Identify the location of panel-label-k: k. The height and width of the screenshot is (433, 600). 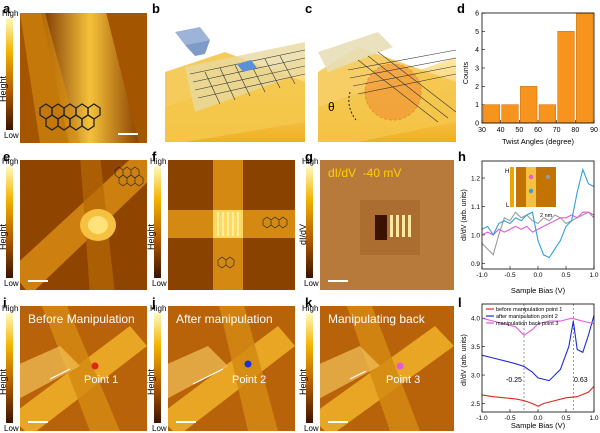
(309, 302).